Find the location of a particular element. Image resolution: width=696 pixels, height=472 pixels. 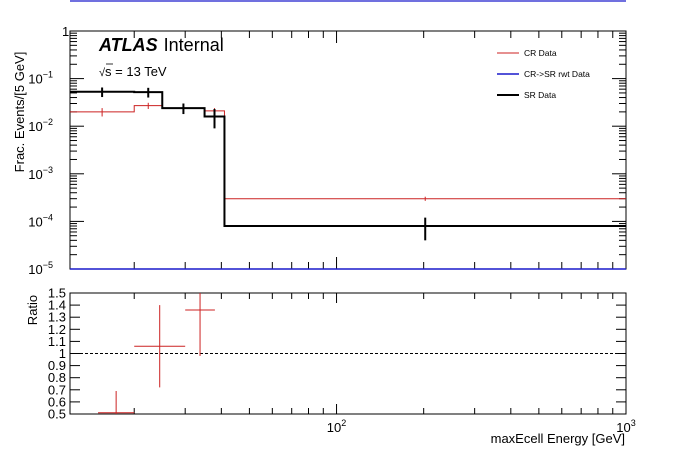

y-tick-label: 10⁻³ is located at coordinates (40, 173).